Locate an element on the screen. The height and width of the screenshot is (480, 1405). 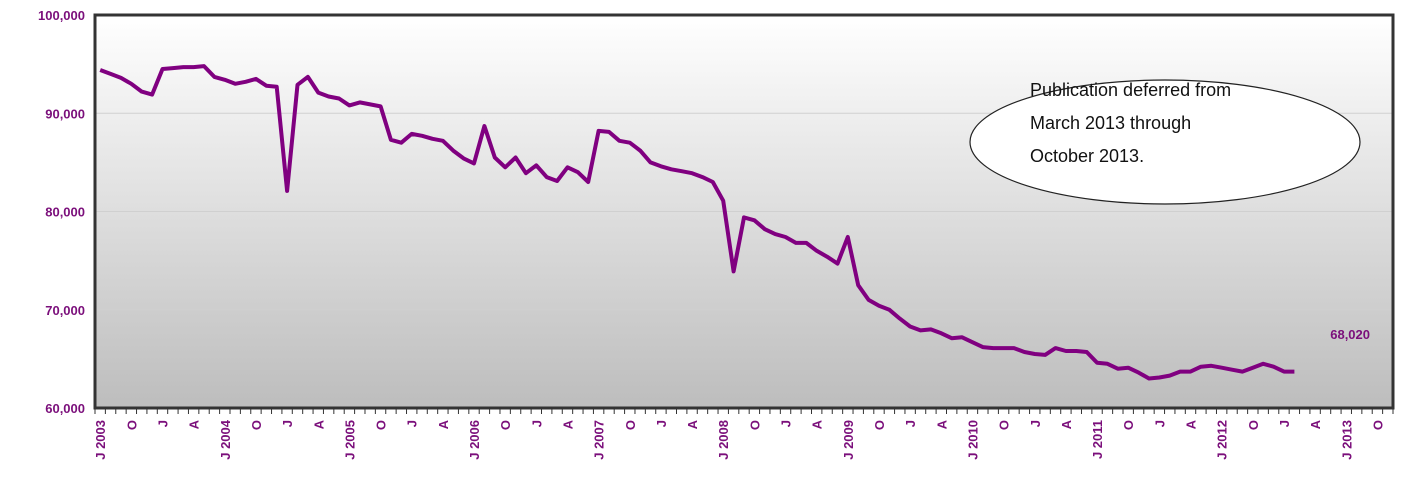
callout-text: October 2013. is located at coordinates (1087, 156).